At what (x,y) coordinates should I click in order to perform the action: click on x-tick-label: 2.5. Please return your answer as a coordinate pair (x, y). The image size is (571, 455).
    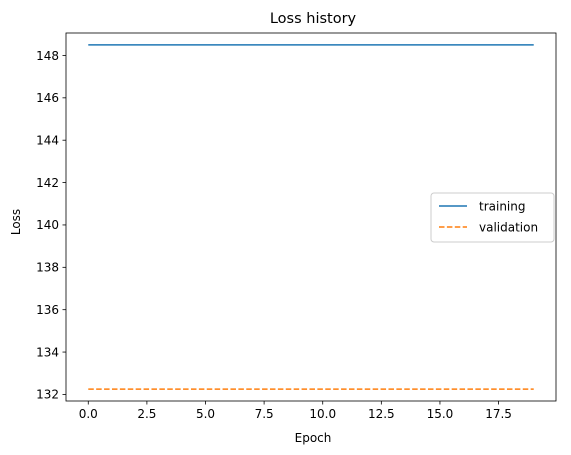
    Looking at the image, I should click on (146, 414).